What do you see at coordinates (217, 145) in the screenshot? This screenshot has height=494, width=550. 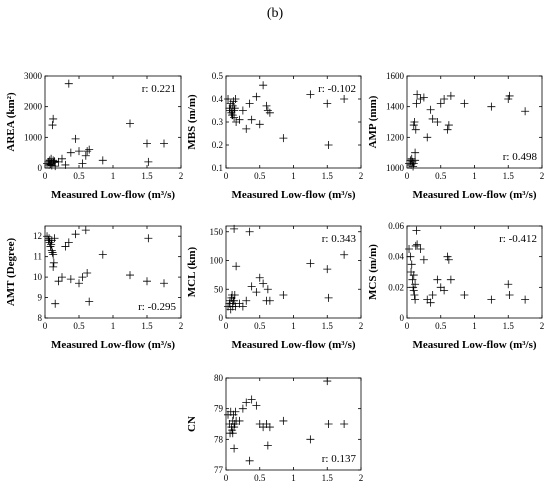 I see `y-tick-label: 0.2` at bounding box center [217, 145].